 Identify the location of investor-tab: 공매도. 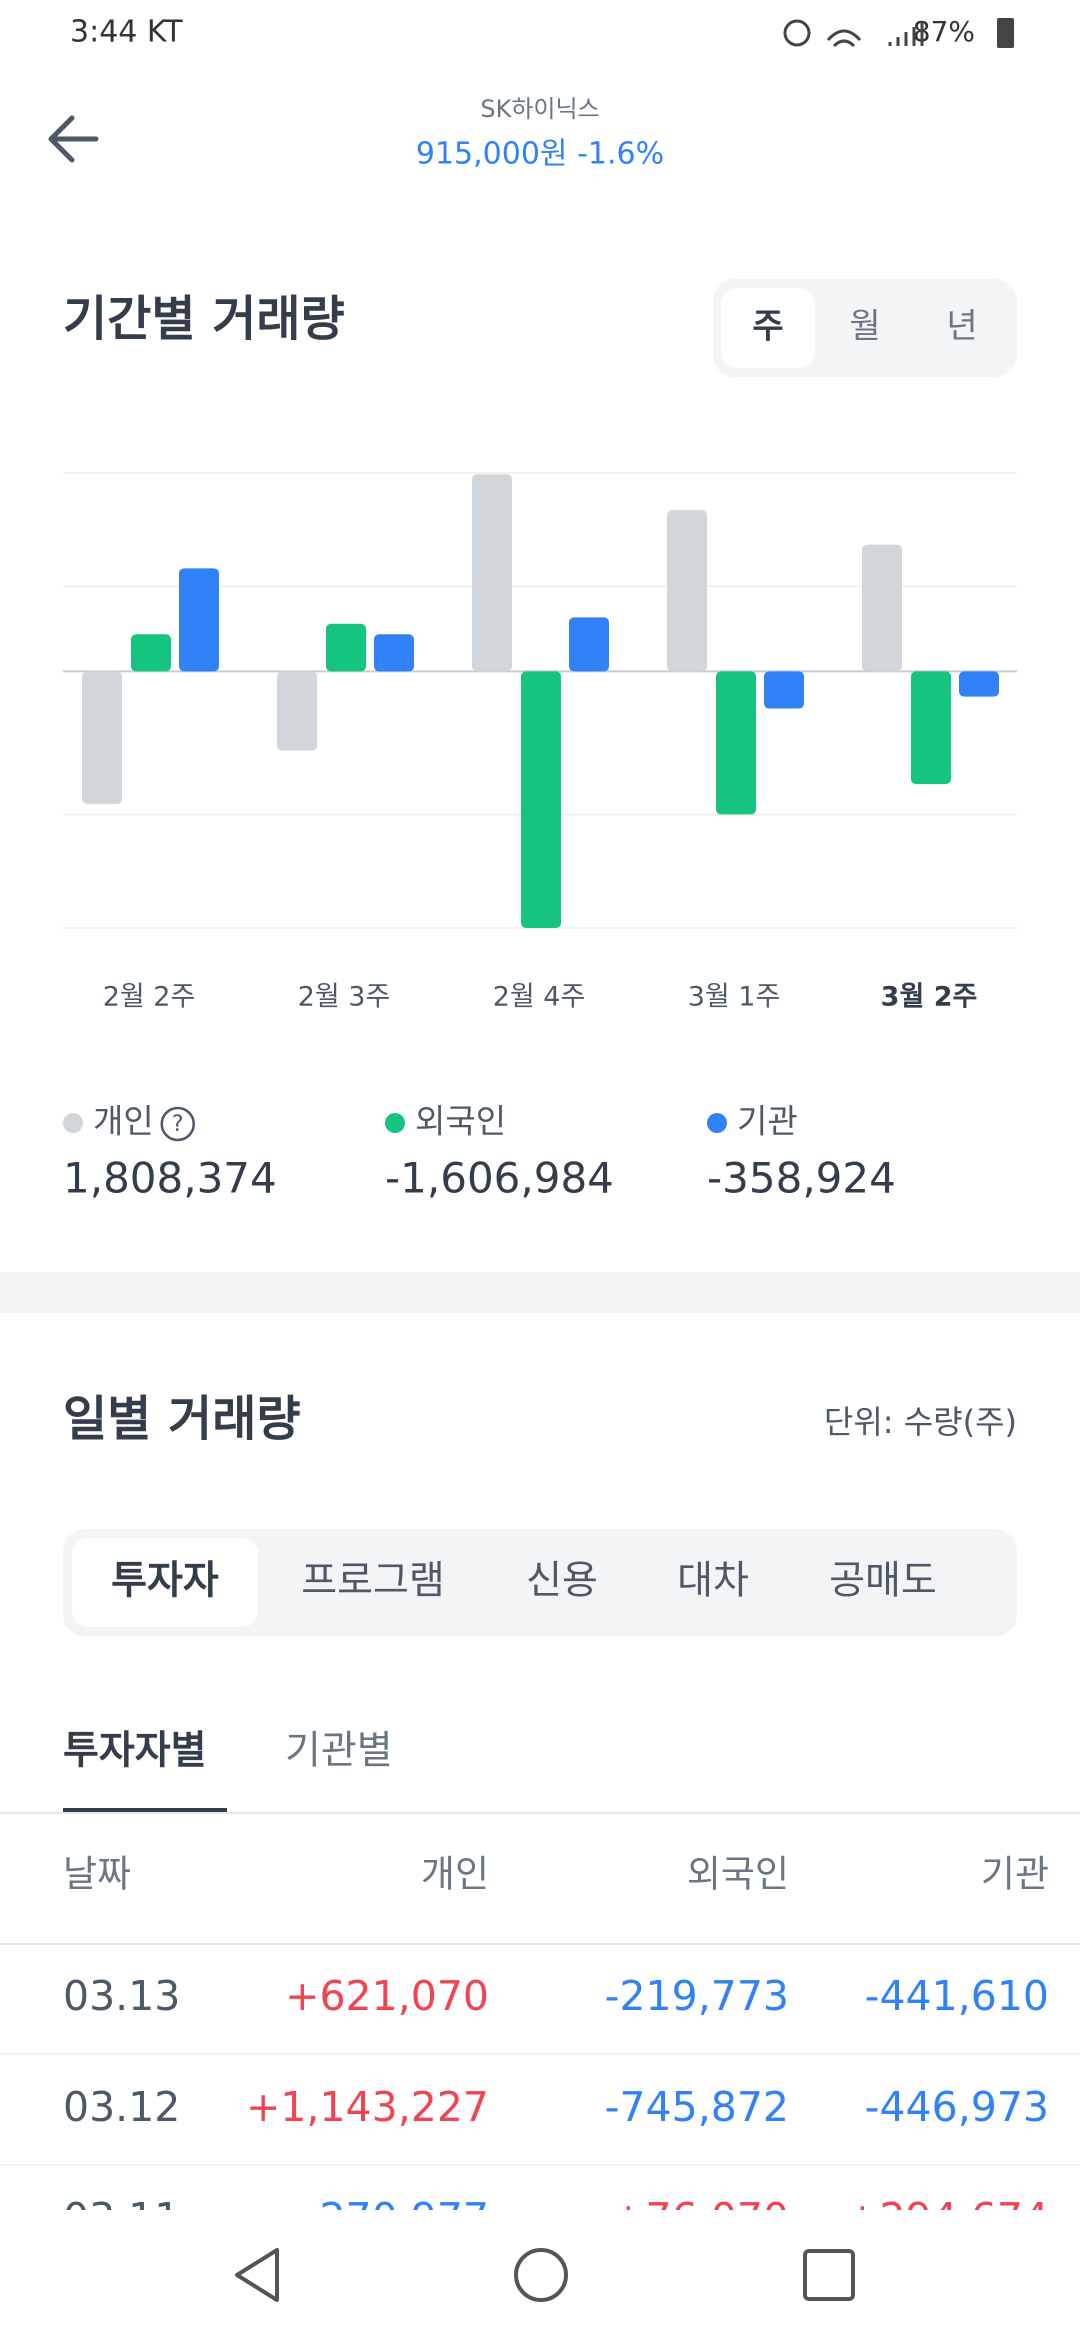
(883, 1581).